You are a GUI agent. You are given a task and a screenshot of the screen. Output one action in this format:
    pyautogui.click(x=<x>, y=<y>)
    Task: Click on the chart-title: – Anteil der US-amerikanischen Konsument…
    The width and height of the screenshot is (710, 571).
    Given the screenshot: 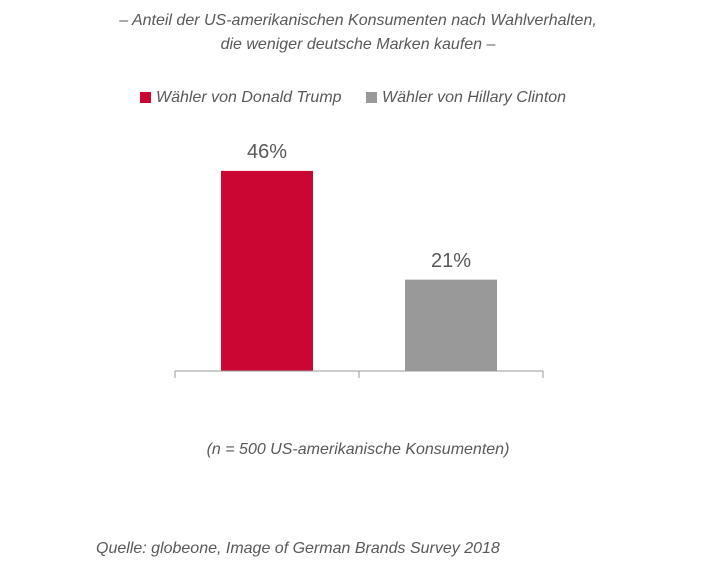 What is the action you would take?
    pyautogui.click(x=357, y=20)
    